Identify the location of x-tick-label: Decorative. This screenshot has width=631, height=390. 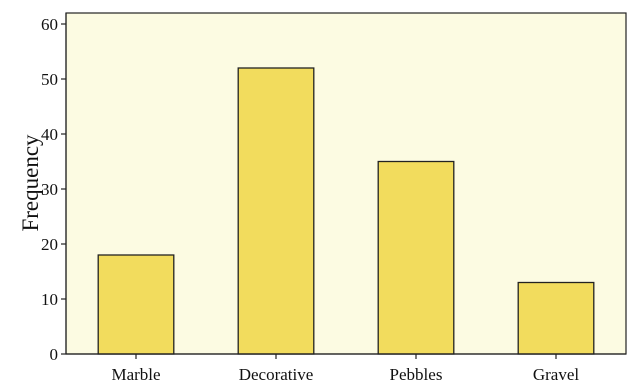
(276, 374).